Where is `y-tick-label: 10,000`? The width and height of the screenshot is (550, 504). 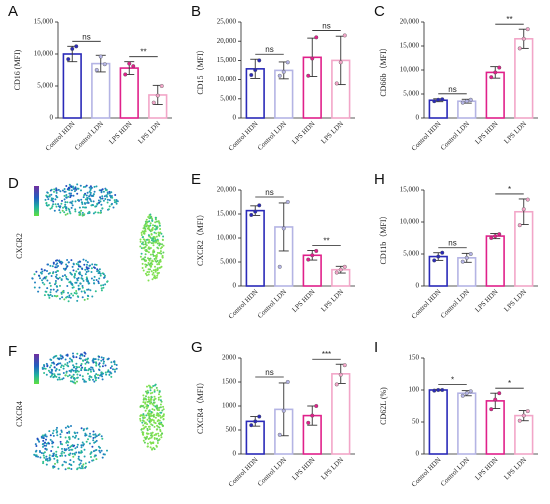
y-tick-label: 10,000 is located at coordinates (227, 79).